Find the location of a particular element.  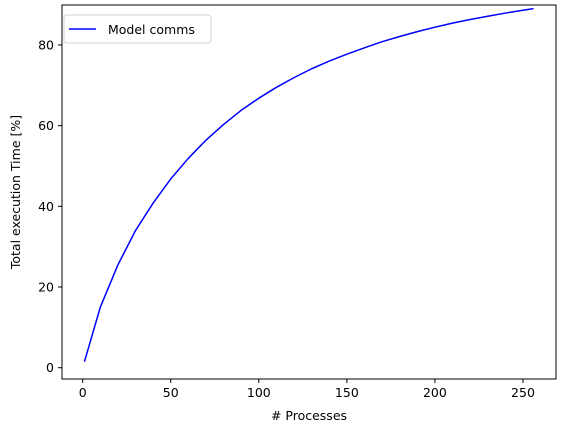

x-tick-label: 100 is located at coordinates (259, 392).